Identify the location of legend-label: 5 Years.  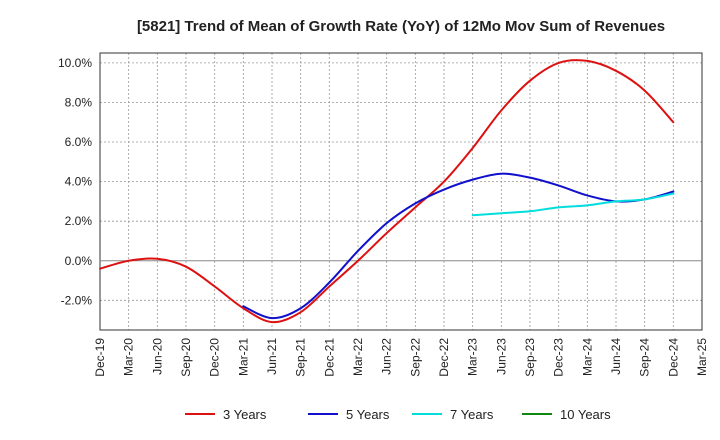
(368, 414).